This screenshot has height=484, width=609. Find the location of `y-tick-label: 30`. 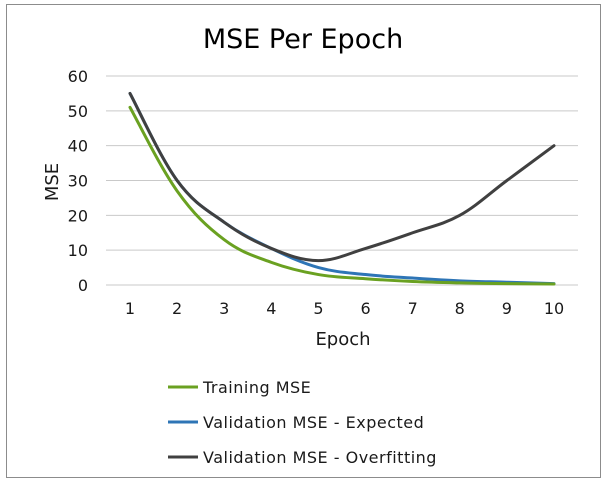

y-tick-label: 30 is located at coordinates (78, 181).